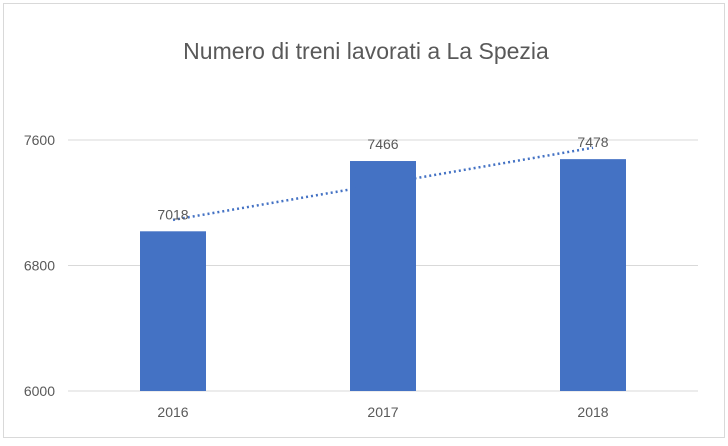 The image size is (728, 446). Describe the element at coordinates (592, 412) in the screenshot. I see `x-tick-label: 2018` at that location.